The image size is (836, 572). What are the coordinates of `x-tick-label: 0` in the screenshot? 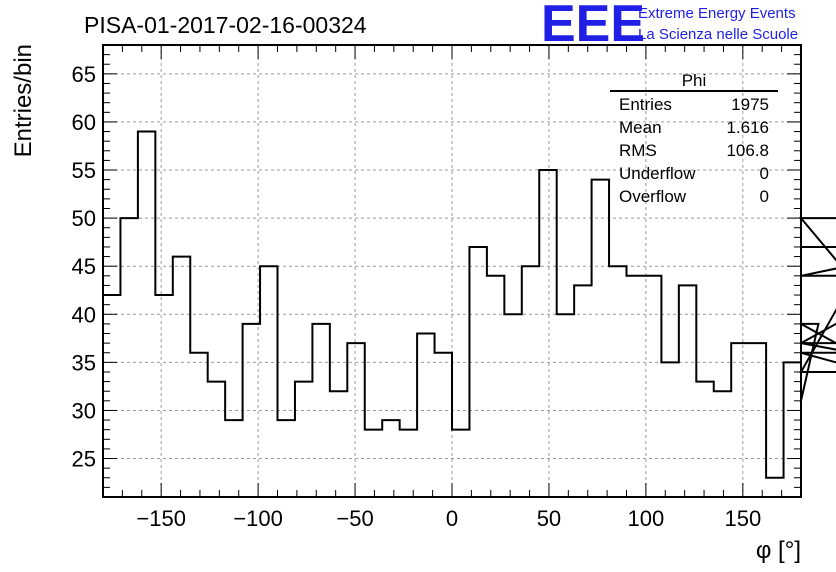 It's located at (452, 518).